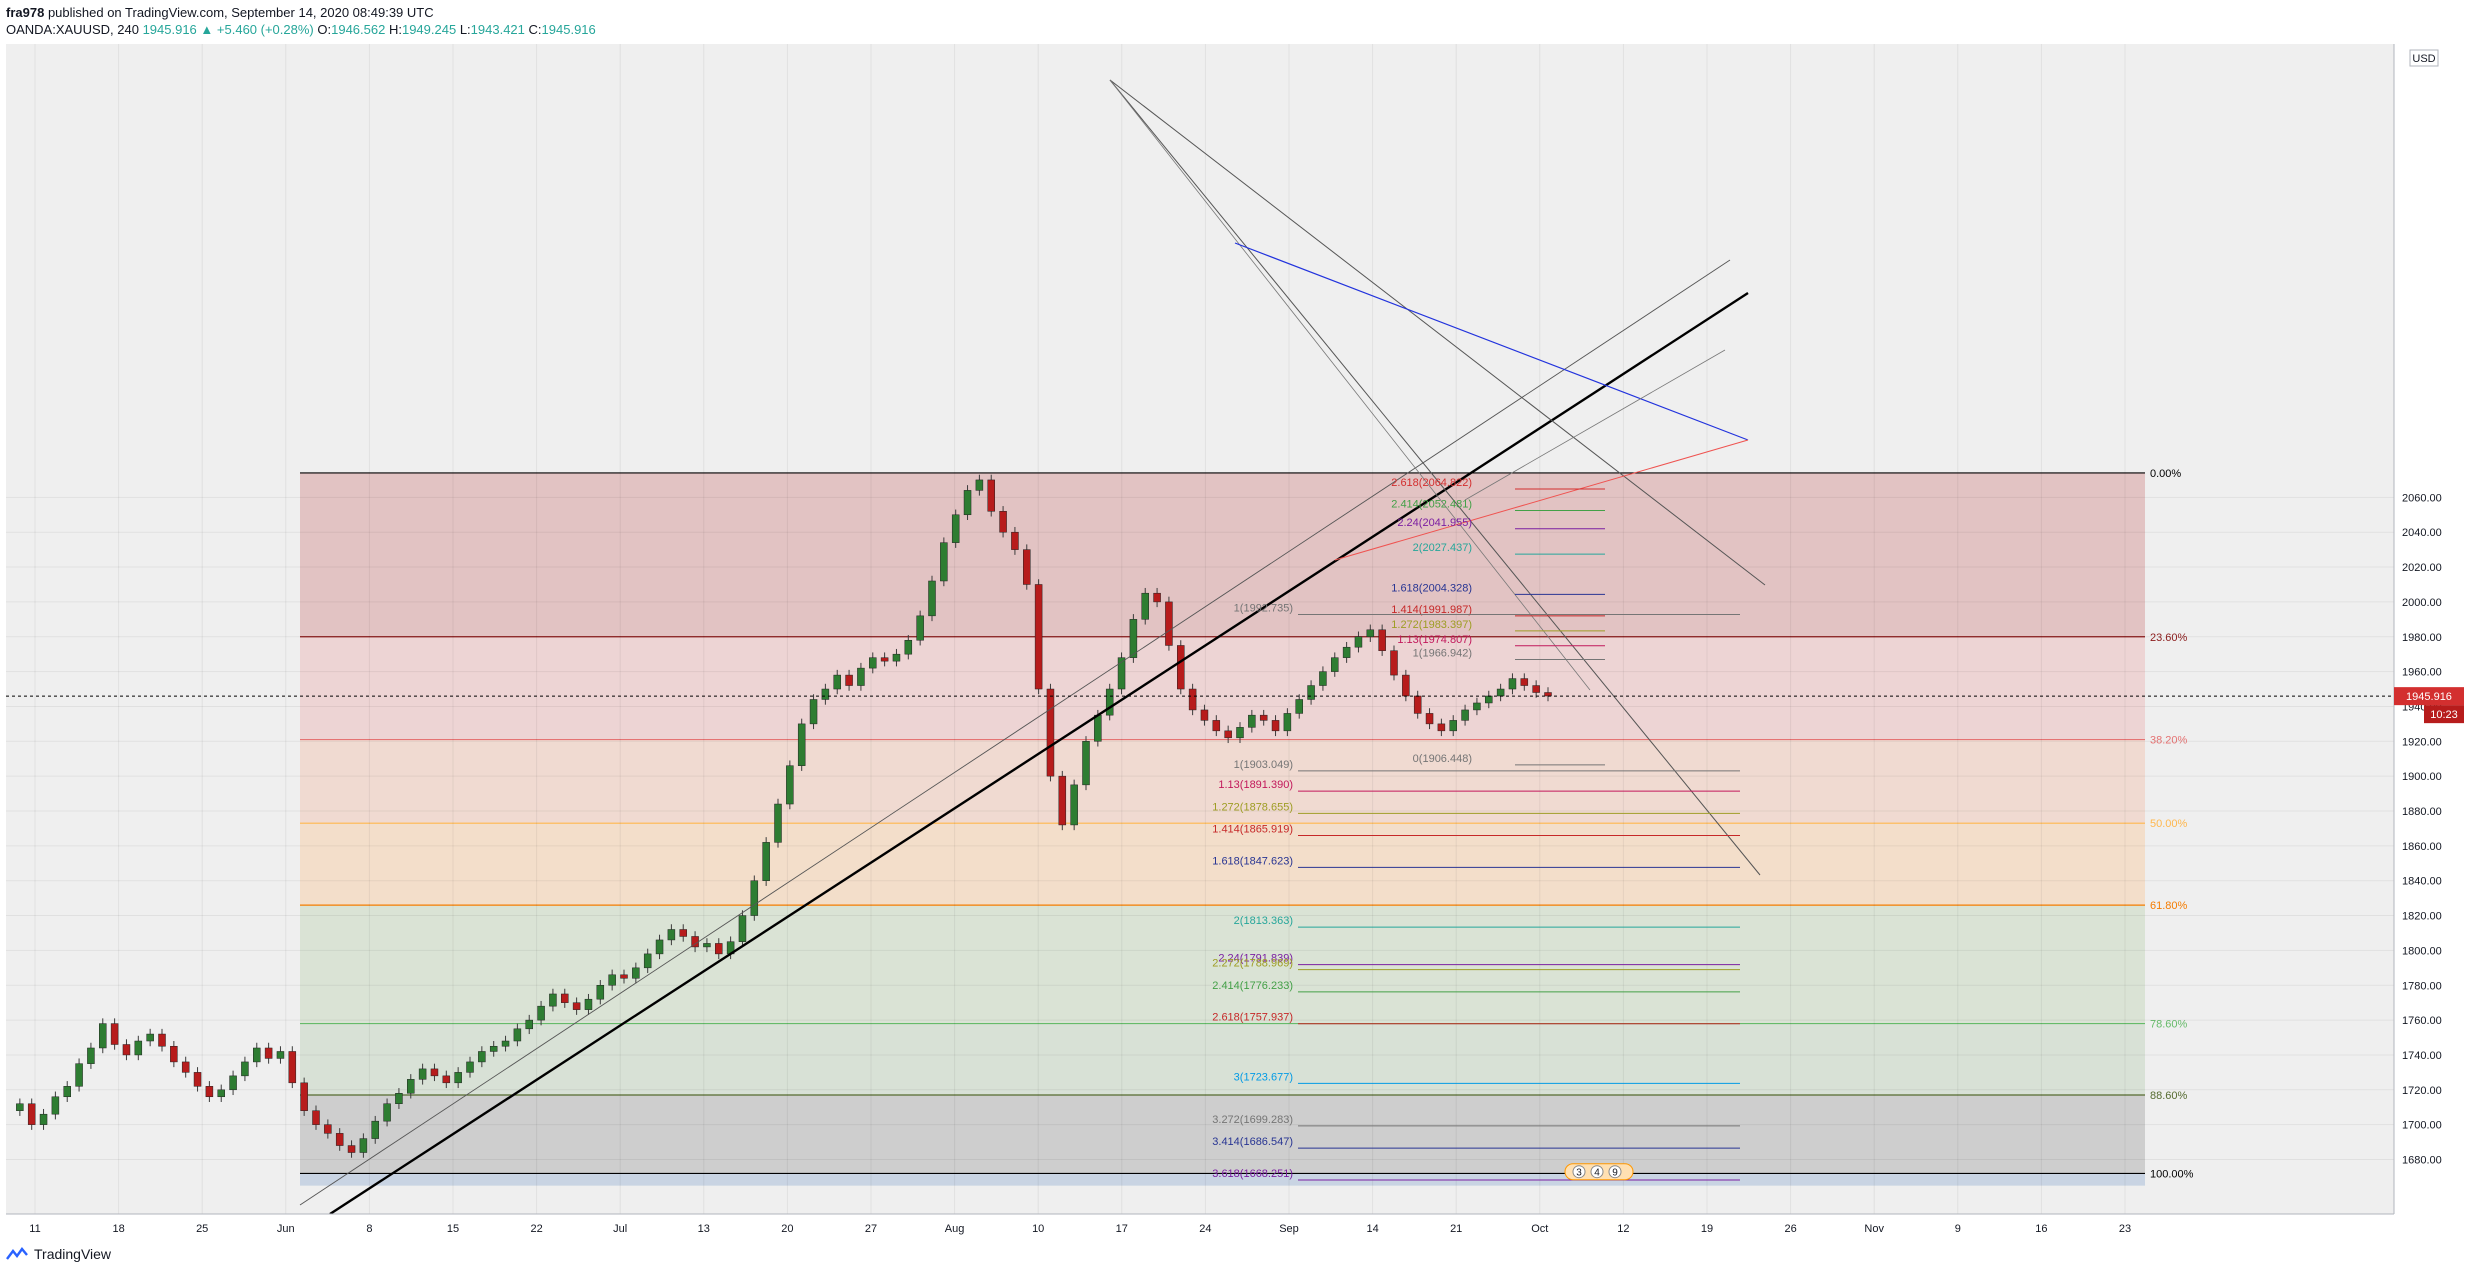 The width and height of the screenshot is (2468, 1275). Describe the element at coordinates (2424, 58) in the screenshot. I see `currency-box` at that location.